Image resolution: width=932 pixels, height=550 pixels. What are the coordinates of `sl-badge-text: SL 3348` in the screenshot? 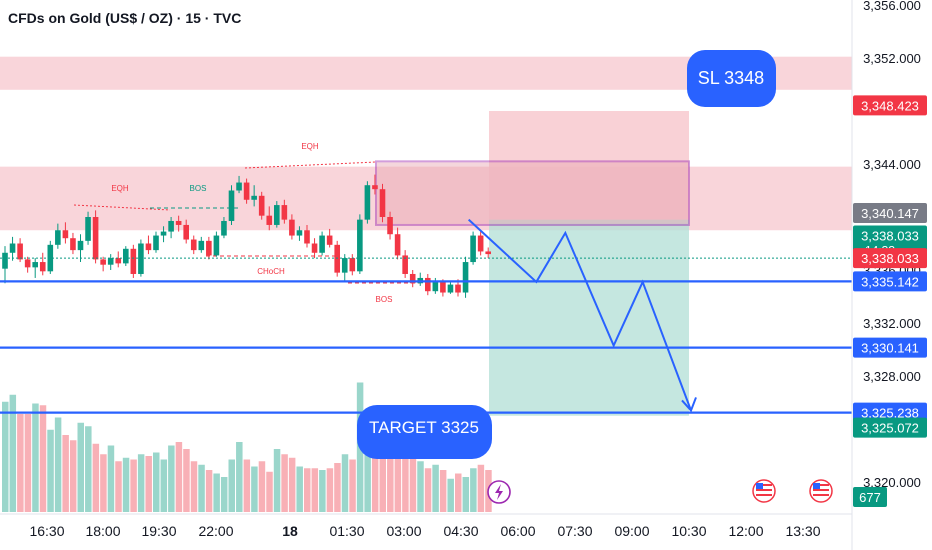 It's located at (731, 78).